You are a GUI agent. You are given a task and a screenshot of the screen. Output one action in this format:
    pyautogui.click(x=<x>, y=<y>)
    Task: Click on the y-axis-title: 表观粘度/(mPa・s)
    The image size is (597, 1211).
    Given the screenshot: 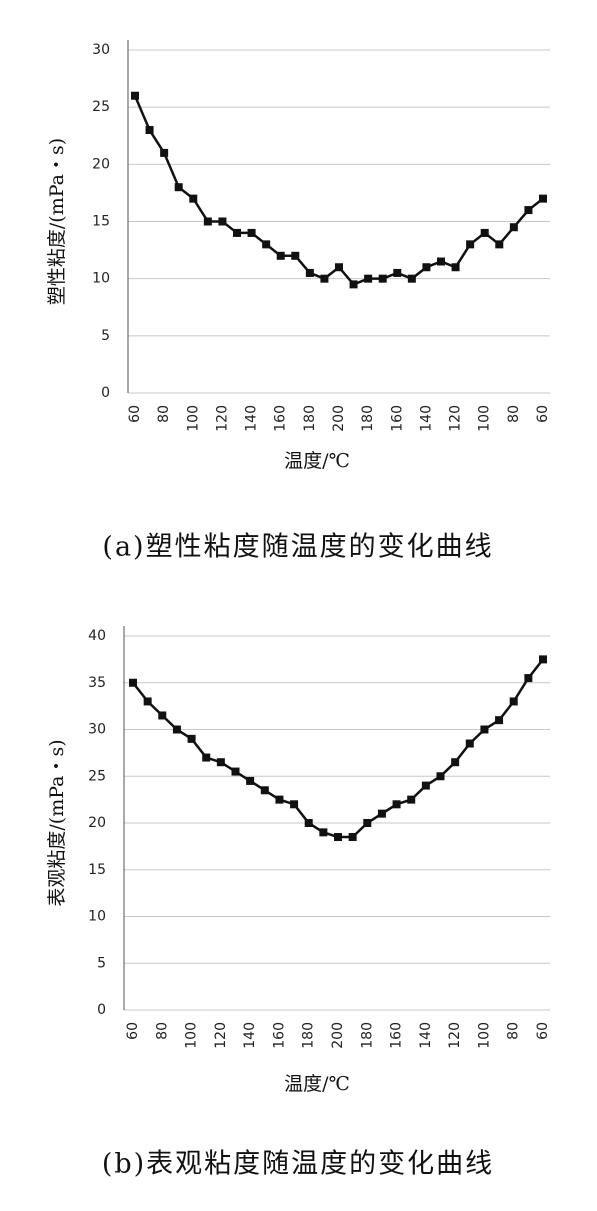 What is the action you would take?
    pyautogui.click(x=57, y=822)
    